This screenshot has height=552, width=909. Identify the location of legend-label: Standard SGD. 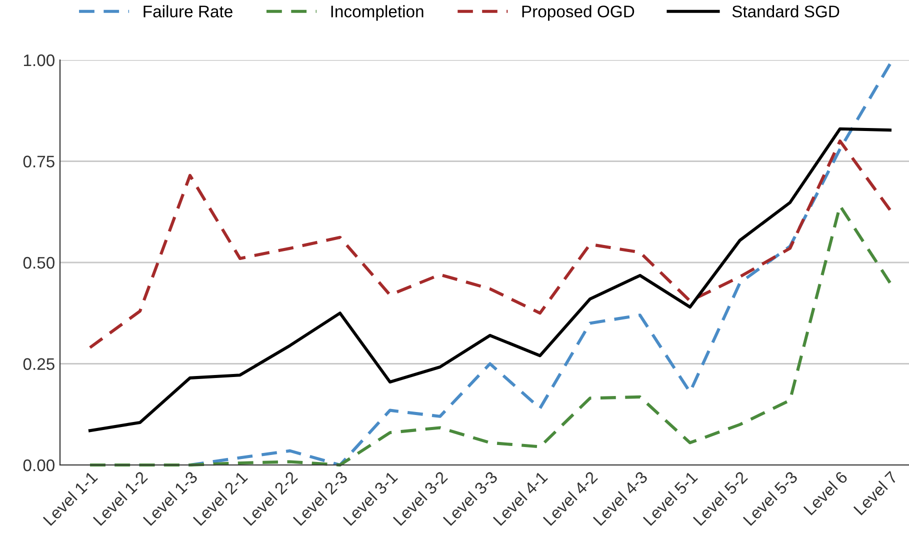
(786, 11).